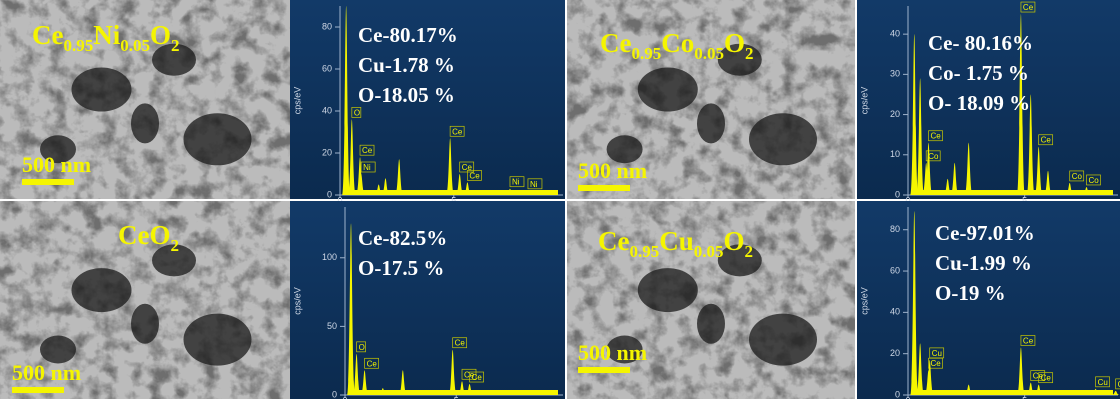  I want to click on peak-label: Co, so click(933, 156).